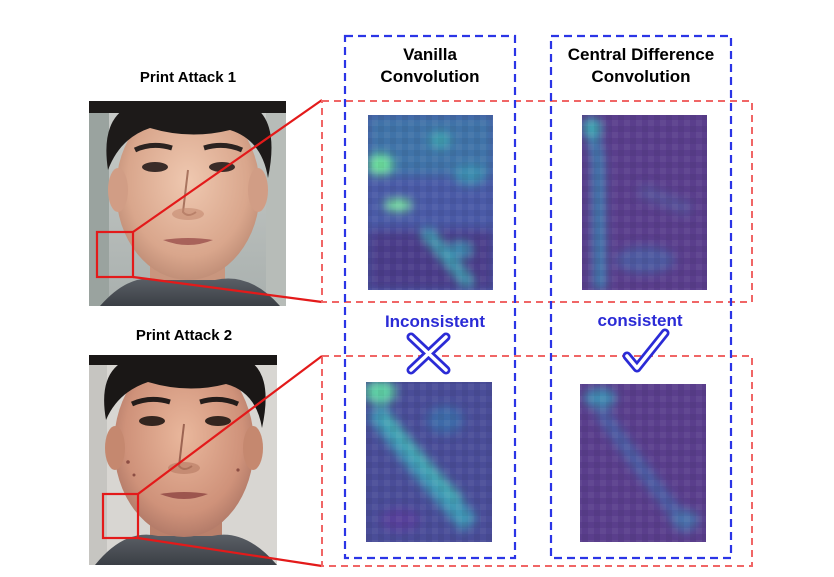 The image size is (834, 577). Describe the element at coordinates (188, 77) in the screenshot. I see `row-label-print-attack-1: Print Attack 1` at that location.